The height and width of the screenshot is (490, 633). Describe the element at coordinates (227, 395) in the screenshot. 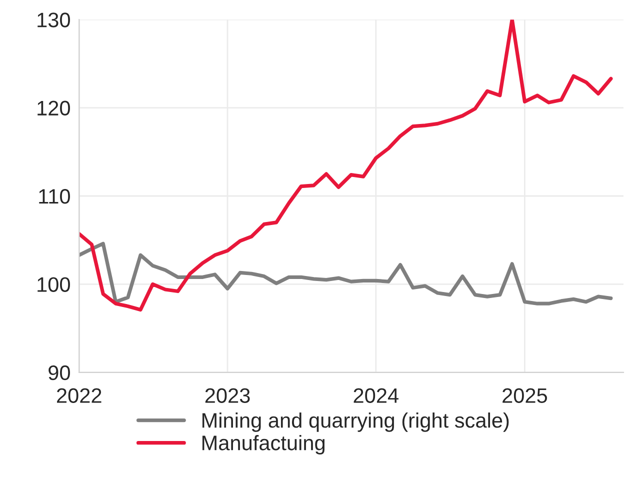

I see `x-tick-label: 2023` at that location.